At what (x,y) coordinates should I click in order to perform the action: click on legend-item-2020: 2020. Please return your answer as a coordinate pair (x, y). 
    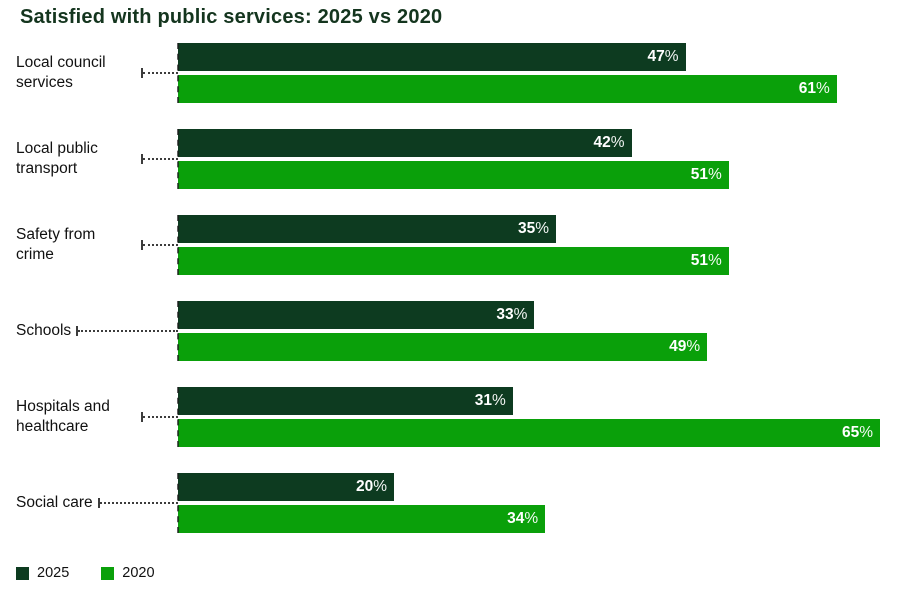
    Looking at the image, I should click on (128, 573).